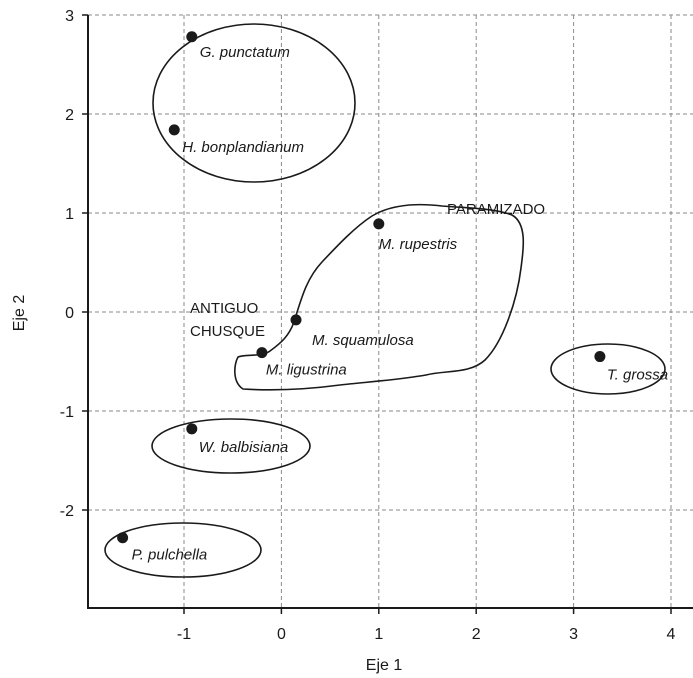 This screenshot has width=693, height=678. What do you see at coordinates (184, 634) in the screenshot?
I see `x-tick-label--1: -1` at bounding box center [184, 634].